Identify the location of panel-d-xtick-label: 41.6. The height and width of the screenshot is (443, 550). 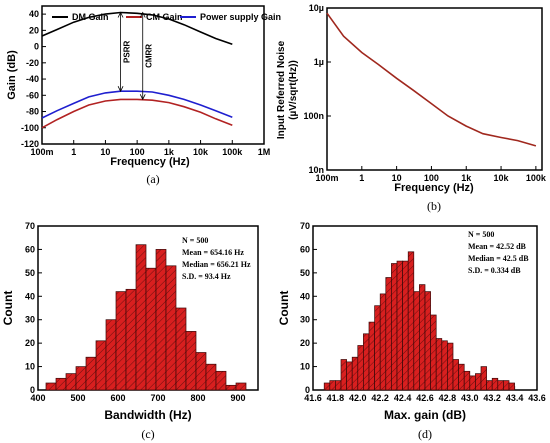
(313, 398).